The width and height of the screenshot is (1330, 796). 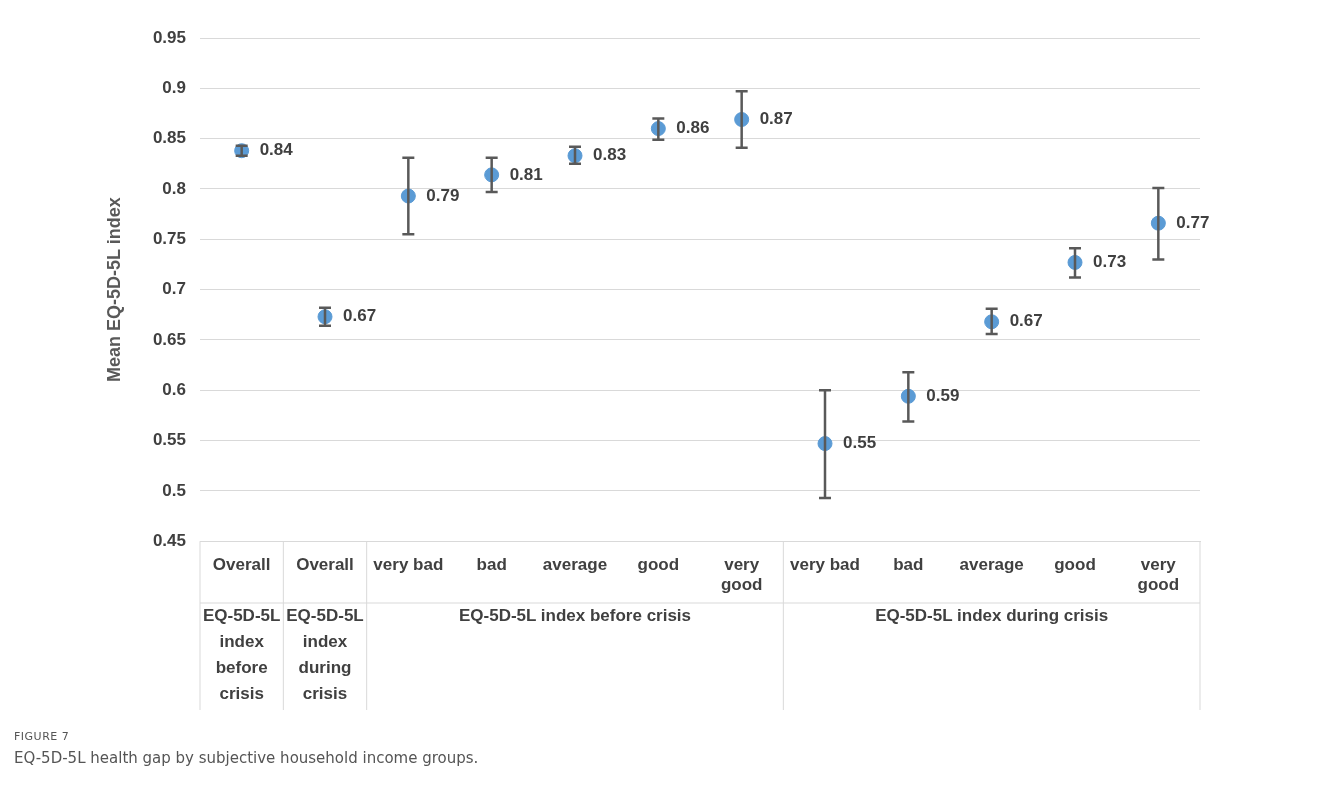 I want to click on caption: FIGURE 7, so click(x=42, y=736).